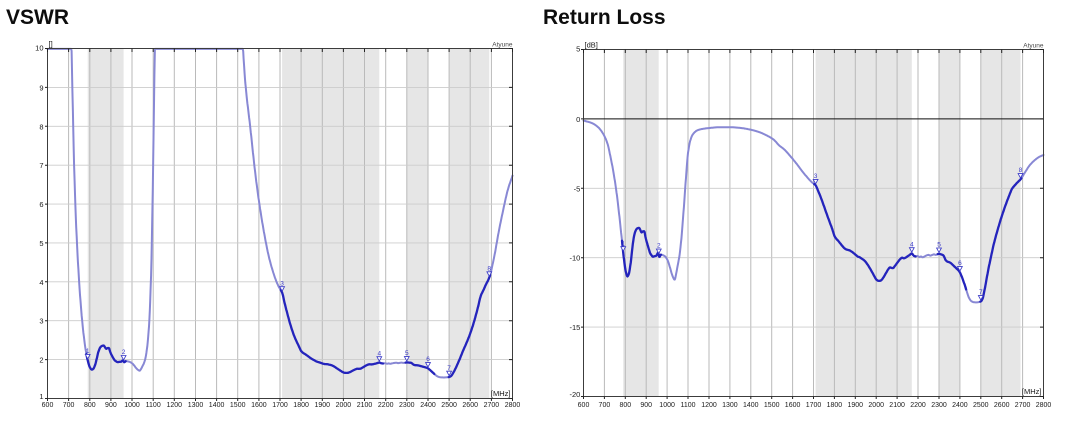  What do you see at coordinates (578, 119) in the screenshot?
I see `svg-text: 0` at bounding box center [578, 119].